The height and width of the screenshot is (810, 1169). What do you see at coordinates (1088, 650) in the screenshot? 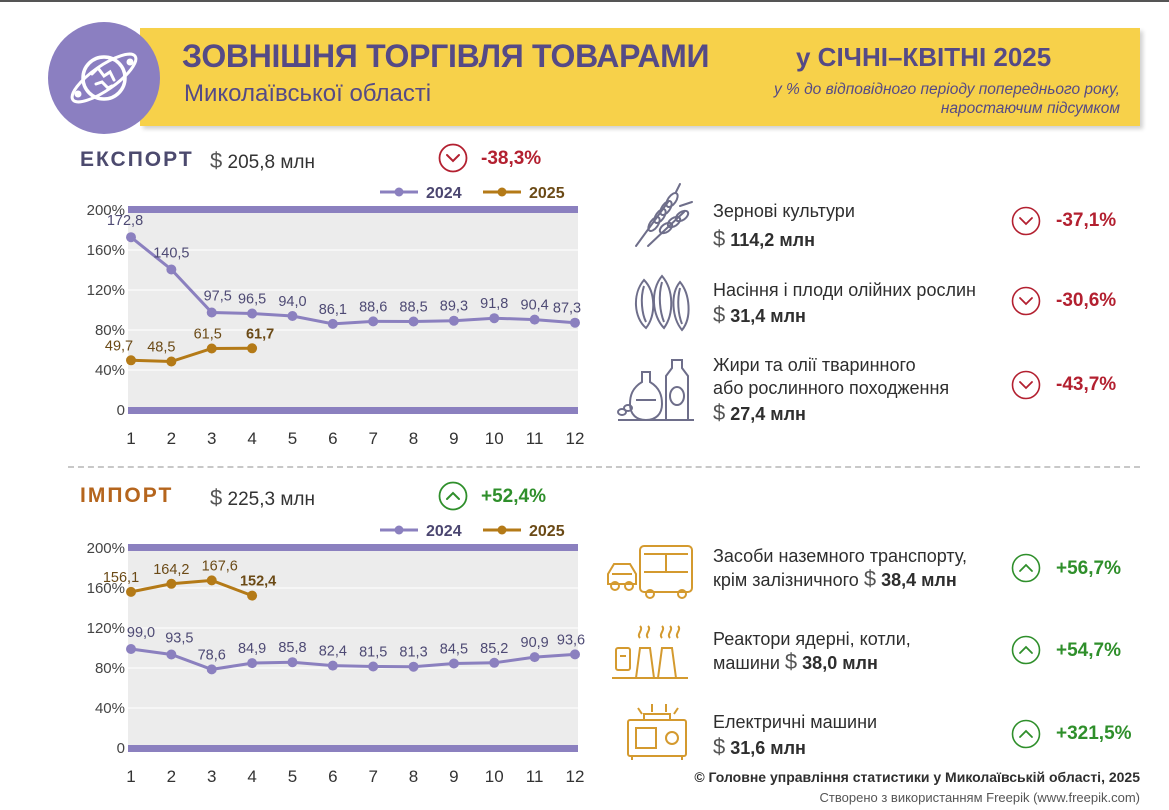
I see `import-cat-2-change: +54,7%` at bounding box center [1088, 650].